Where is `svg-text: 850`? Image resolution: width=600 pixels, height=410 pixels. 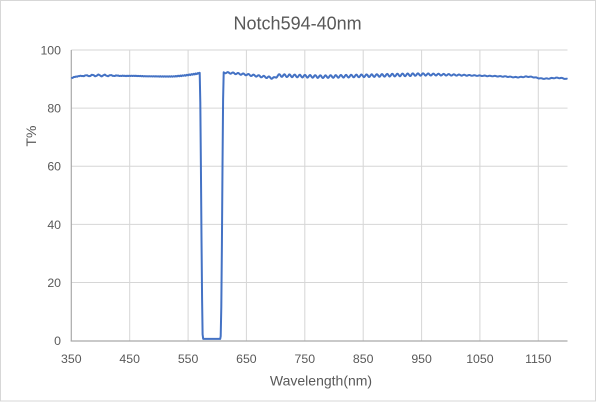 svg-text: 850 is located at coordinates (363, 359).